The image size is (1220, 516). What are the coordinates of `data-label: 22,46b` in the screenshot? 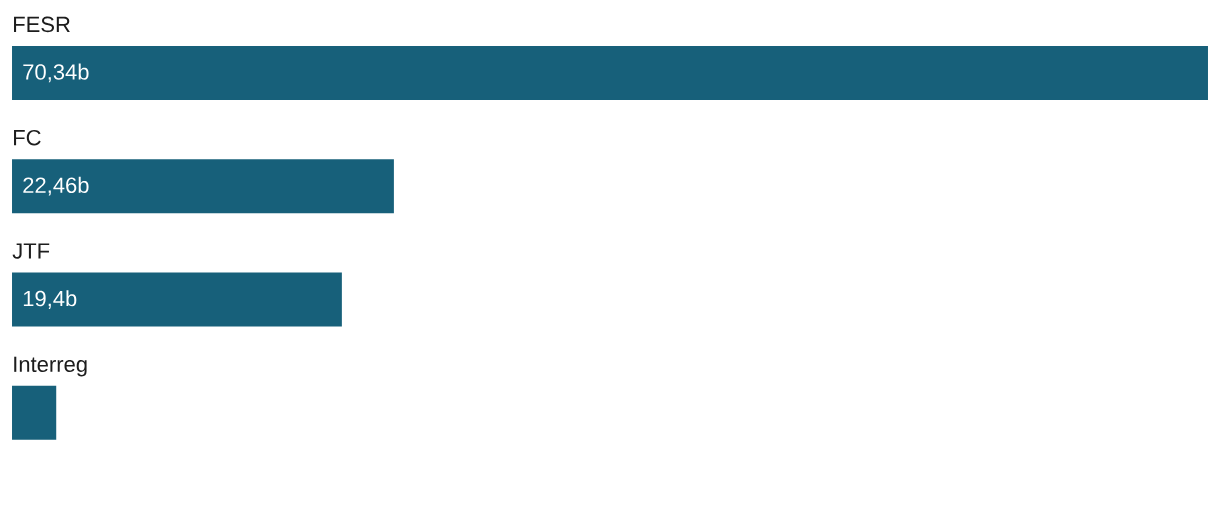 It's located at (56, 186).